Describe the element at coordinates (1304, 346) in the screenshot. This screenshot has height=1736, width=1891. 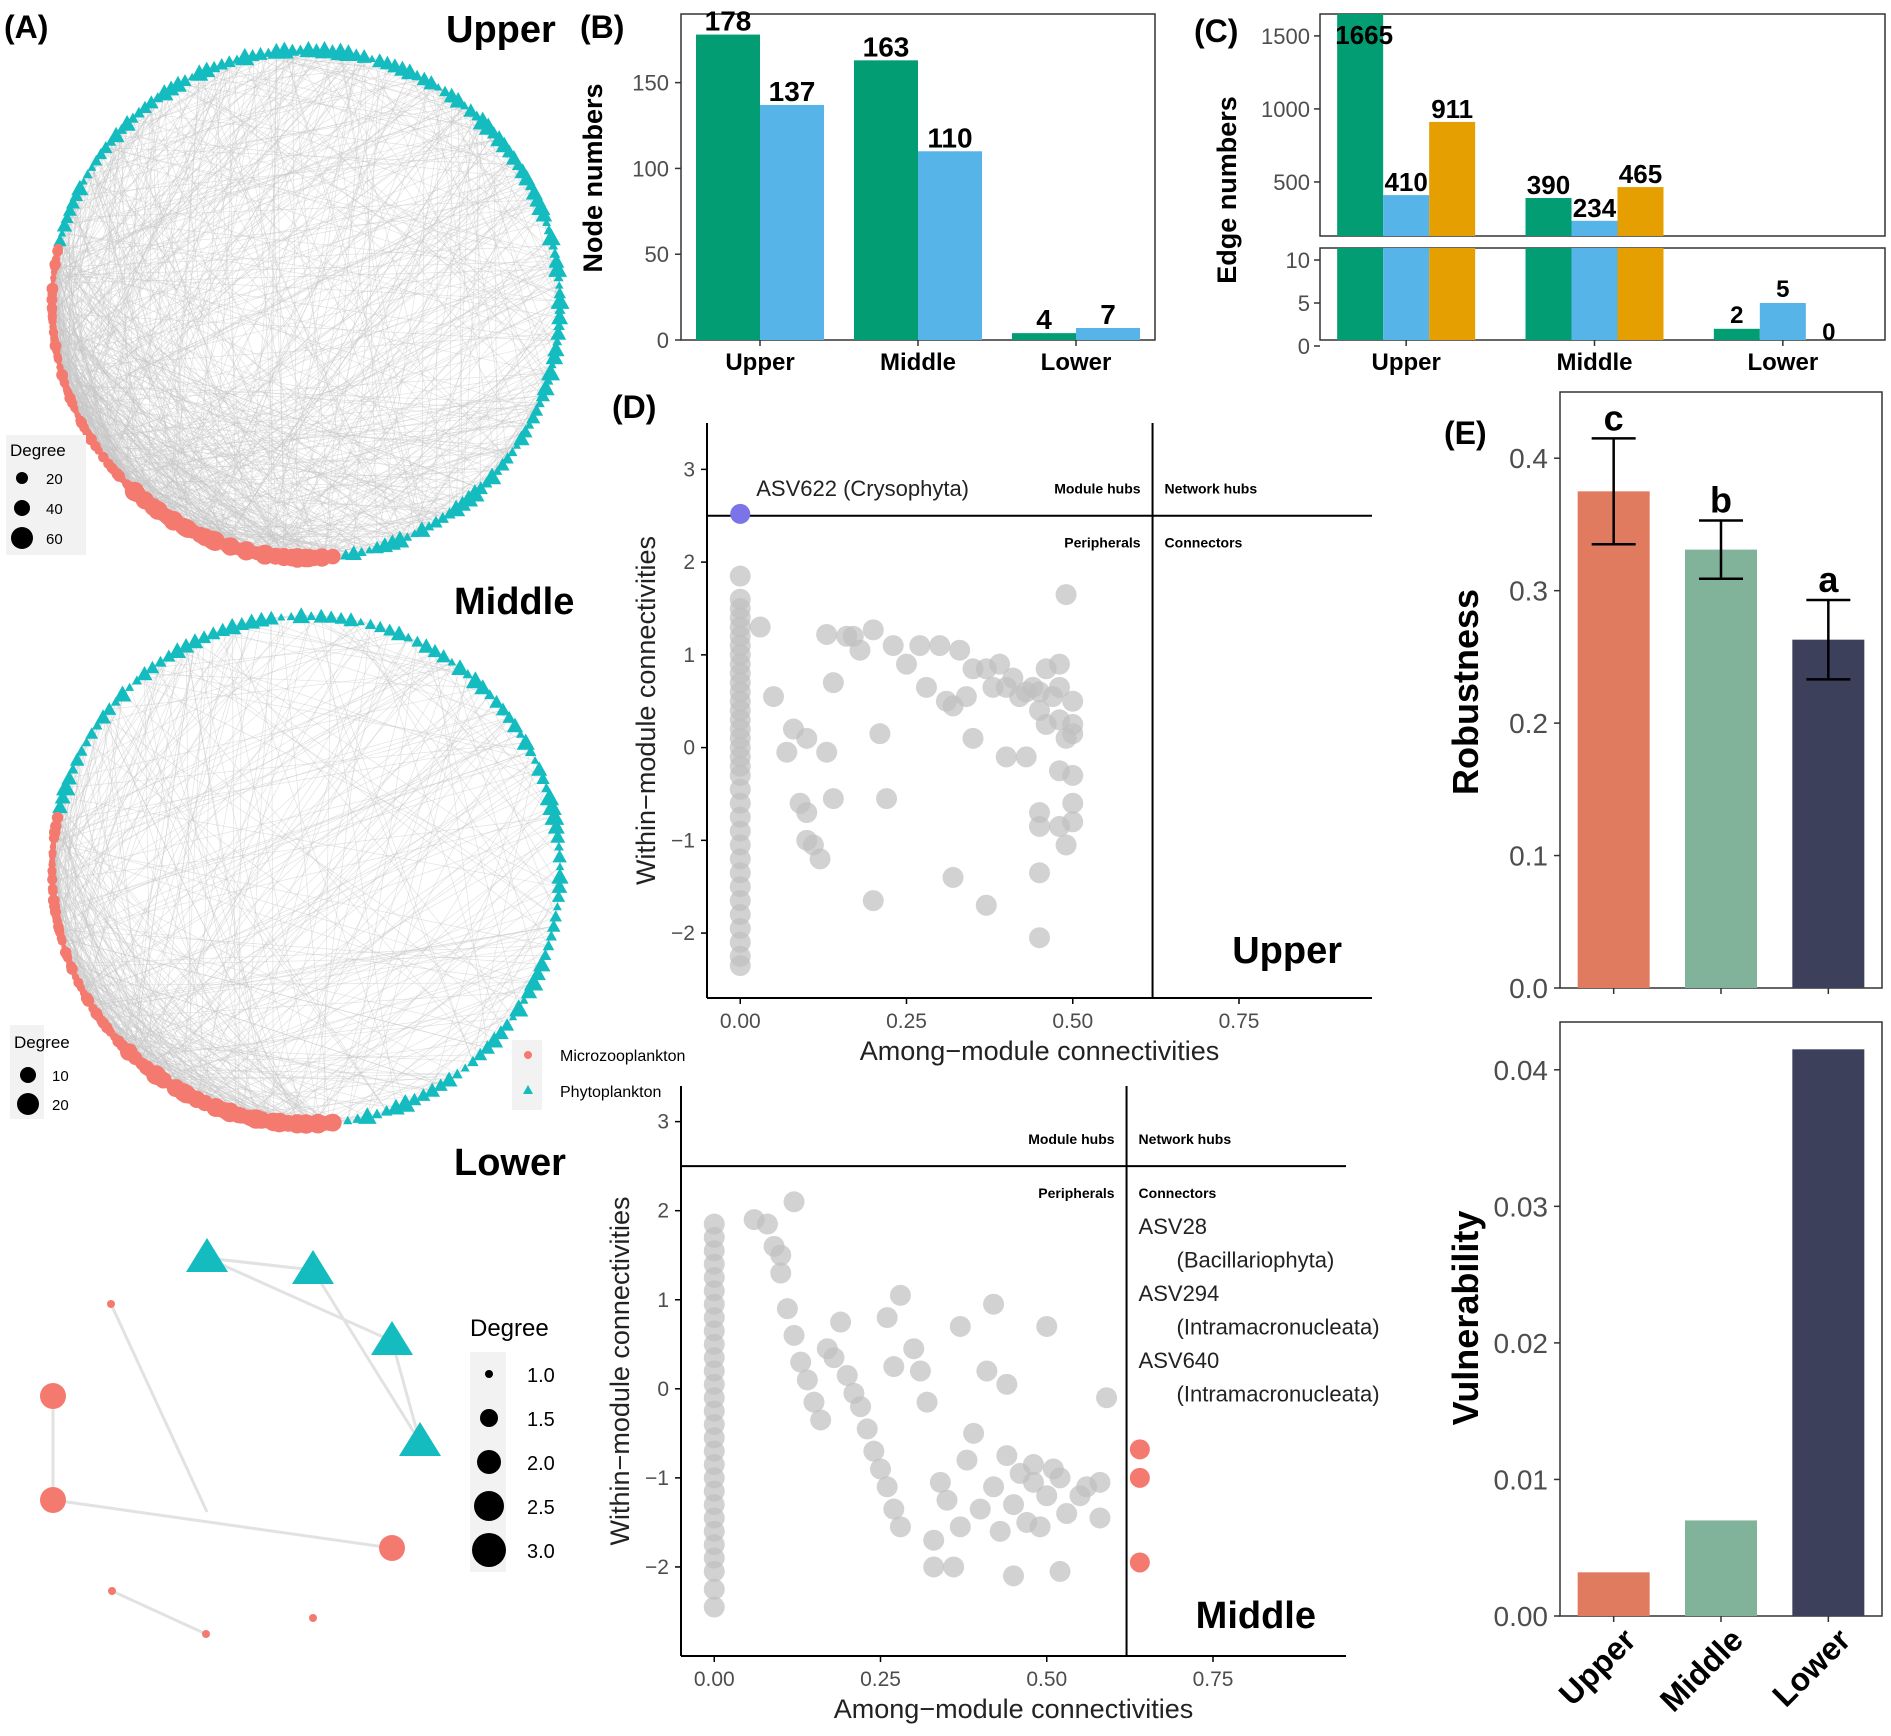
I see `y-tick-label: 0` at that location.